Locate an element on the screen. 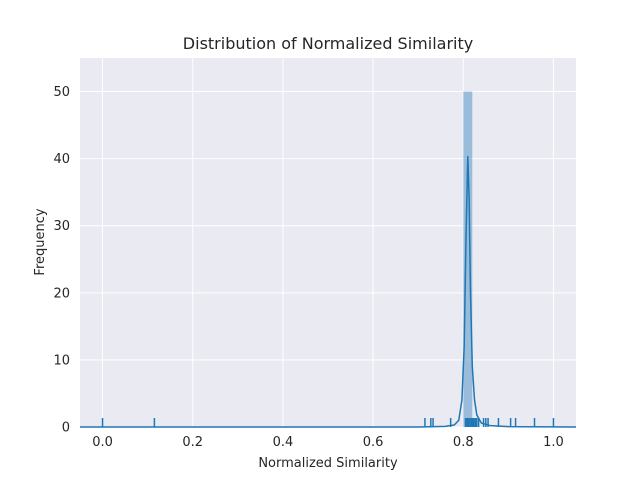  x-tick-label: 0.0 is located at coordinates (102, 442).